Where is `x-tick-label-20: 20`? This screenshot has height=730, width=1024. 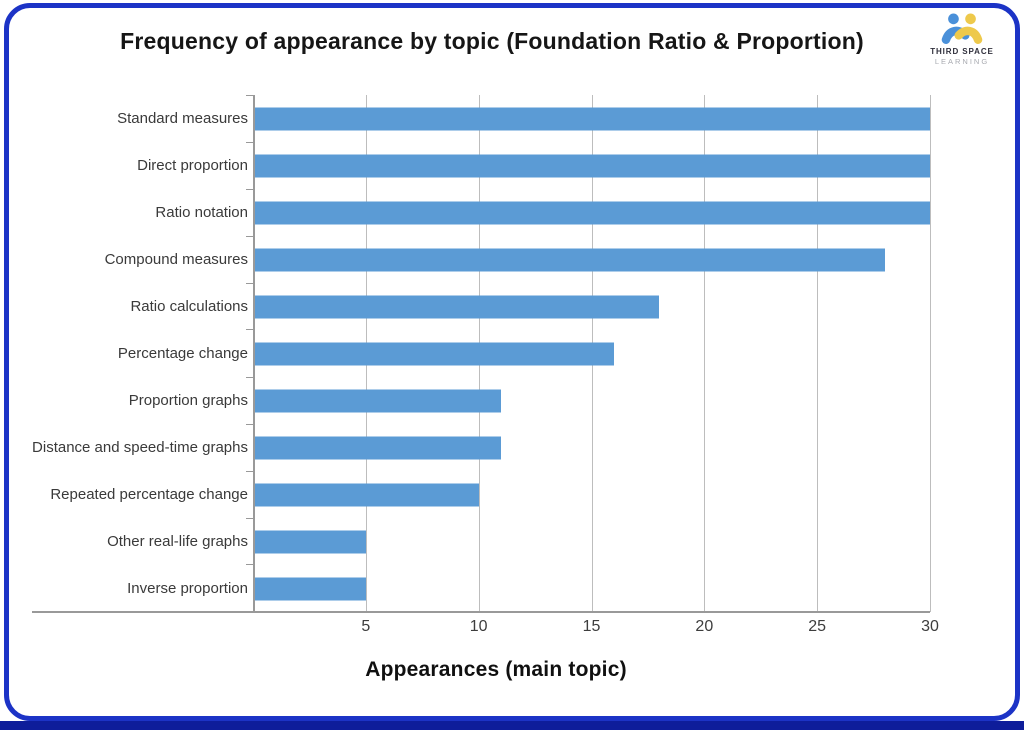
x-tick-label-20: 20 is located at coordinates (704, 626).